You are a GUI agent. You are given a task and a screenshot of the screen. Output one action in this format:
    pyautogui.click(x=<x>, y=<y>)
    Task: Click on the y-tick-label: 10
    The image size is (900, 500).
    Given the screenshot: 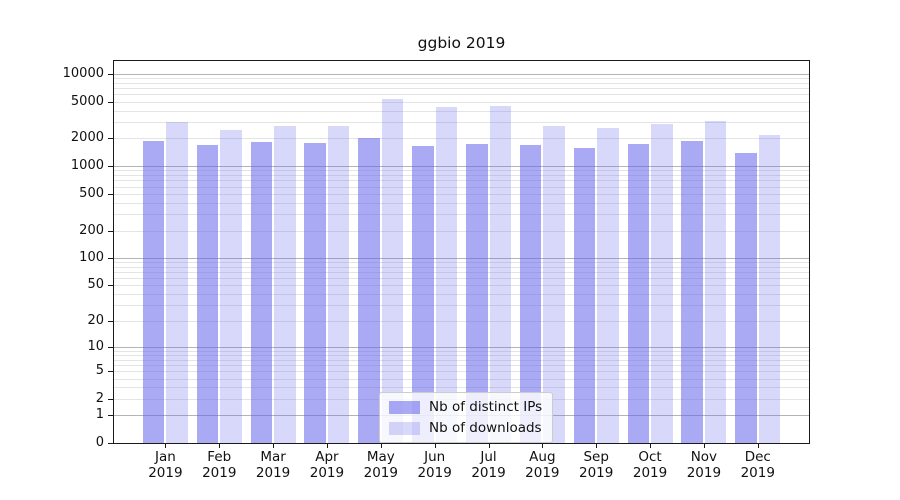 What is the action you would take?
    pyautogui.click(x=95, y=346)
    